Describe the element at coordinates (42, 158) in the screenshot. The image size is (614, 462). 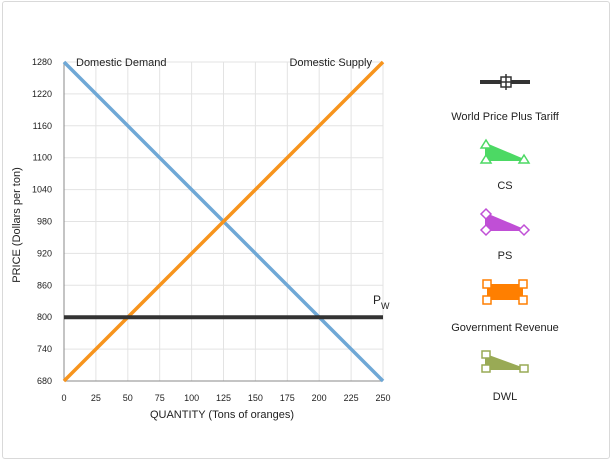
I see `y-tick-label: 1100` at that location.